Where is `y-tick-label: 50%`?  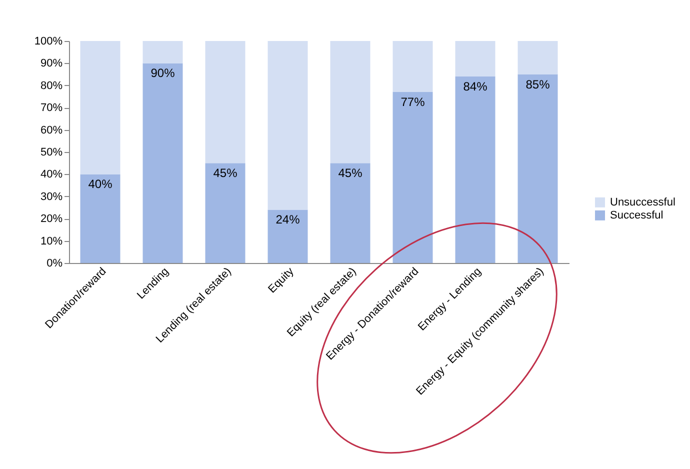 y-tick-label: 50% is located at coordinates (51, 152).